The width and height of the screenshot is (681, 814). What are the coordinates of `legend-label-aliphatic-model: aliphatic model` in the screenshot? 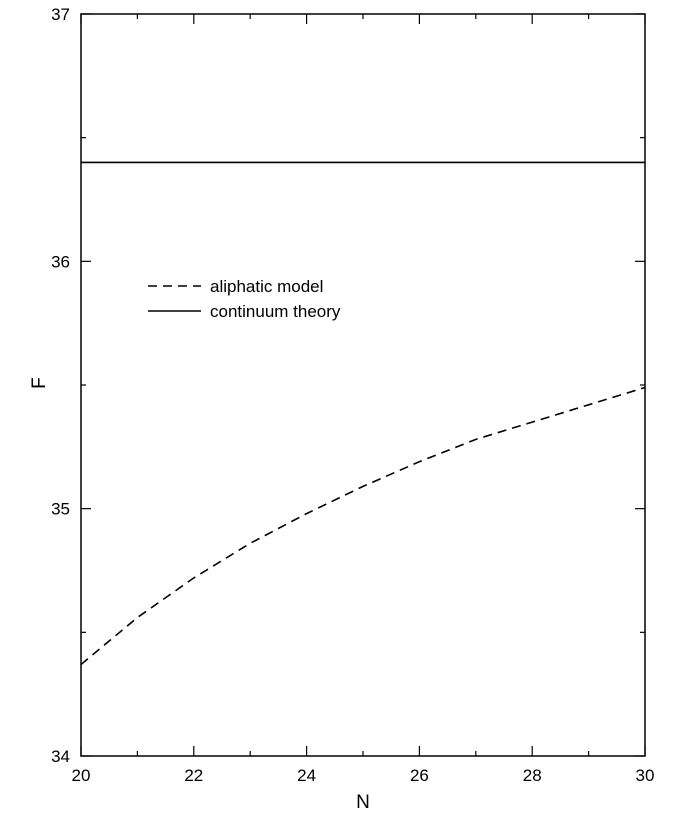 It's located at (266, 286).